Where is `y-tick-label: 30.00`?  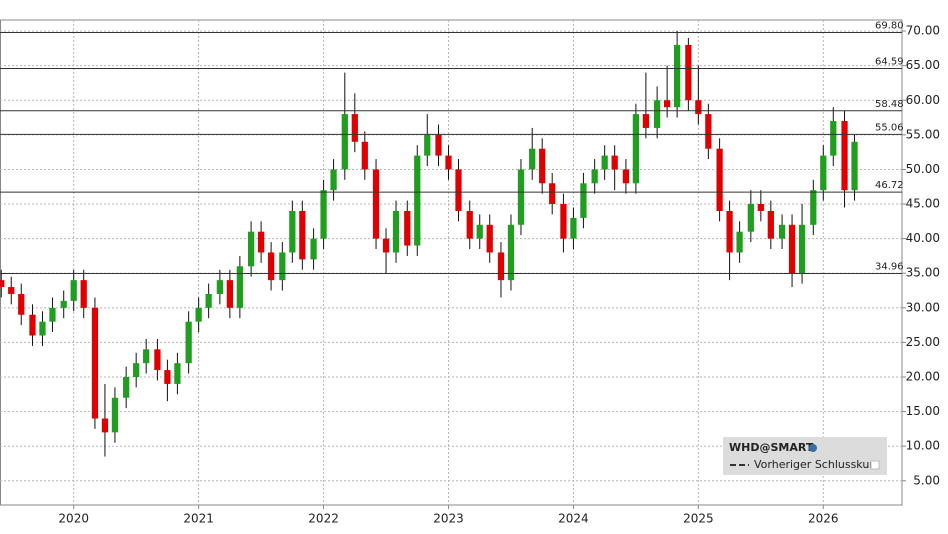
y-tick-label: 30.00 is located at coordinates (923, 307).